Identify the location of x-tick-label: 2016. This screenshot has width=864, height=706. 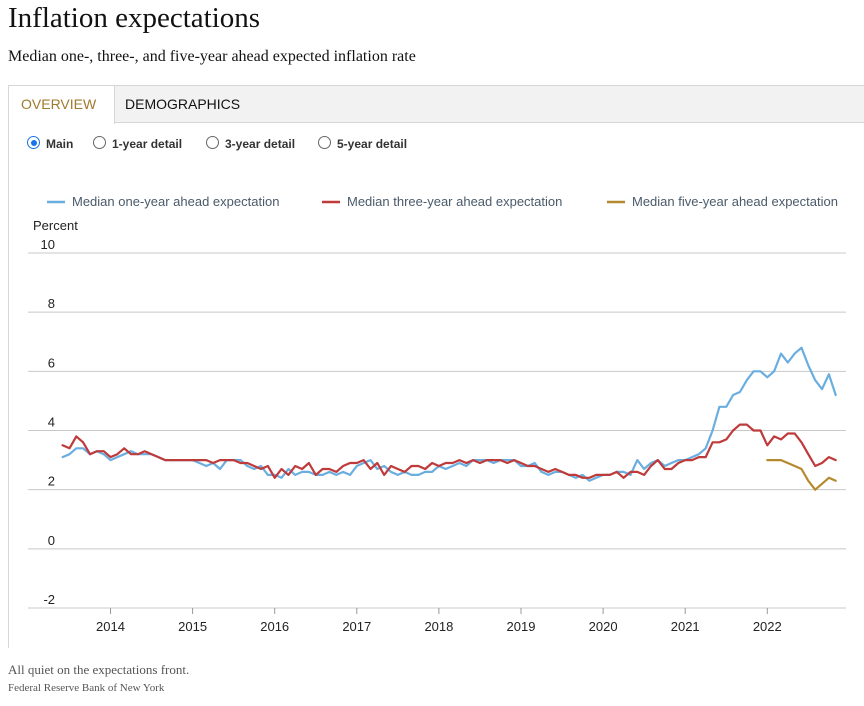
(274, 626).